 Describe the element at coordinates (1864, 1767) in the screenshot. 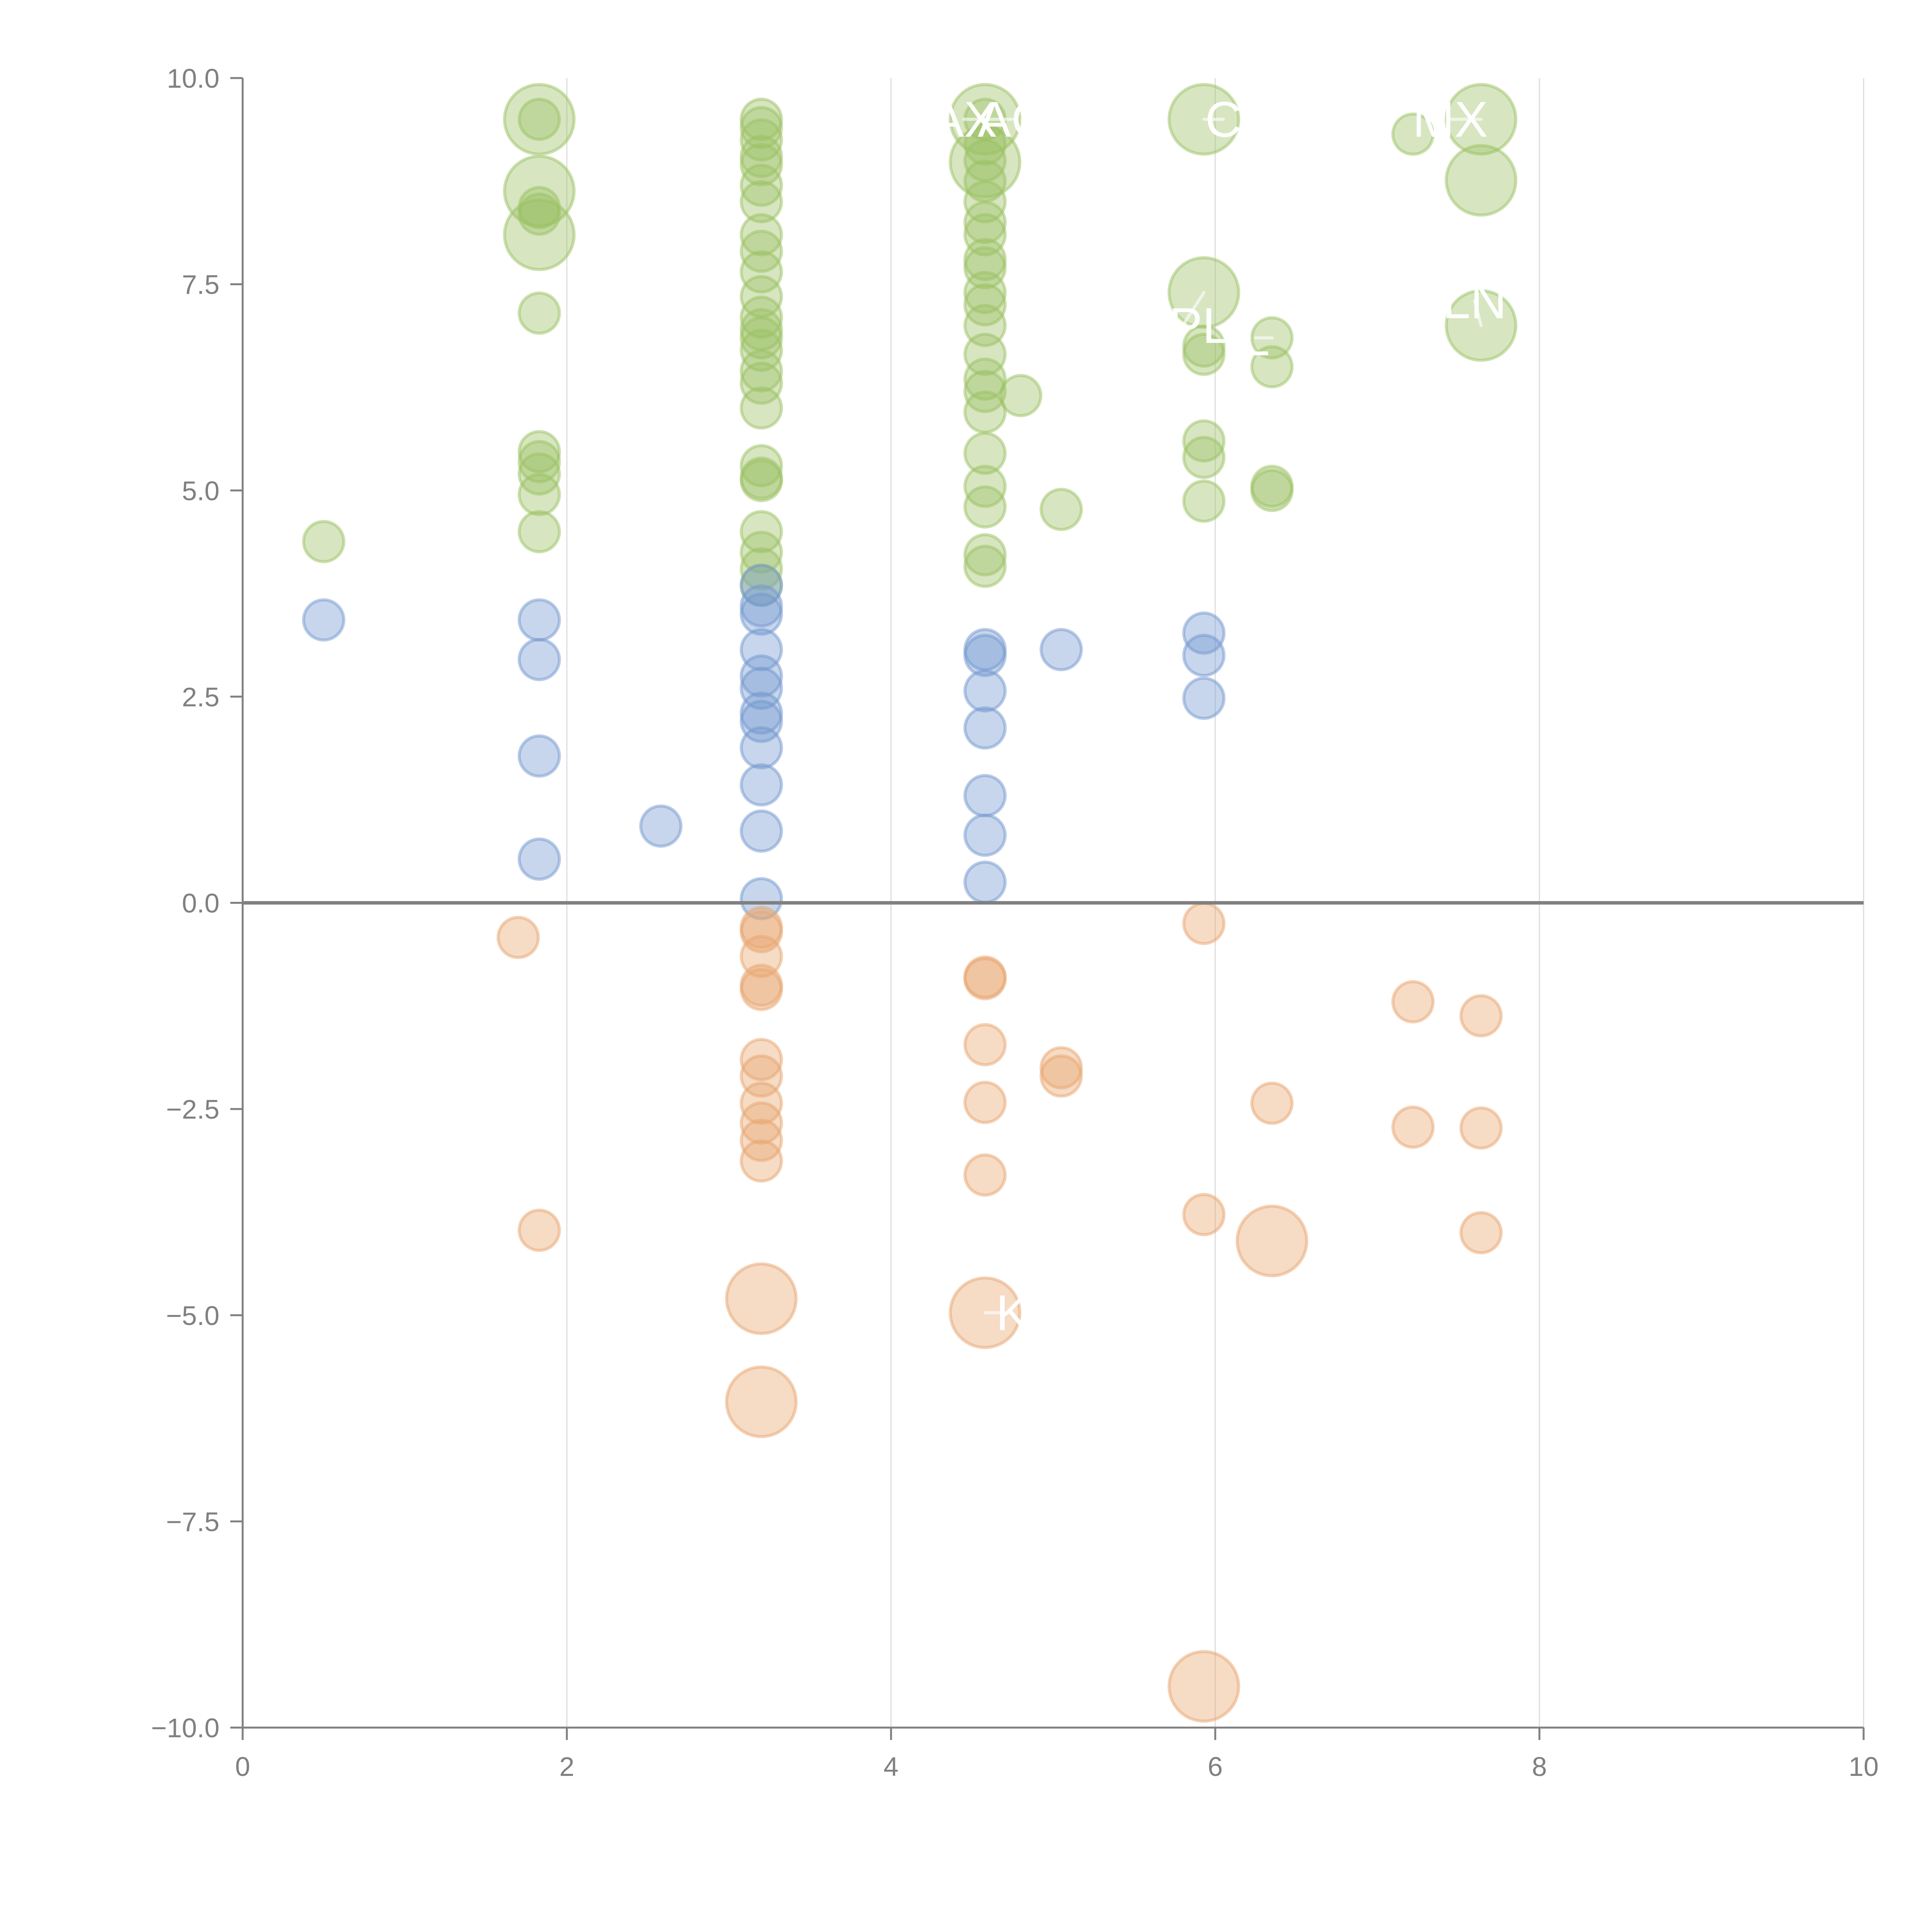

I see `x-tick-label: 10` at that location.